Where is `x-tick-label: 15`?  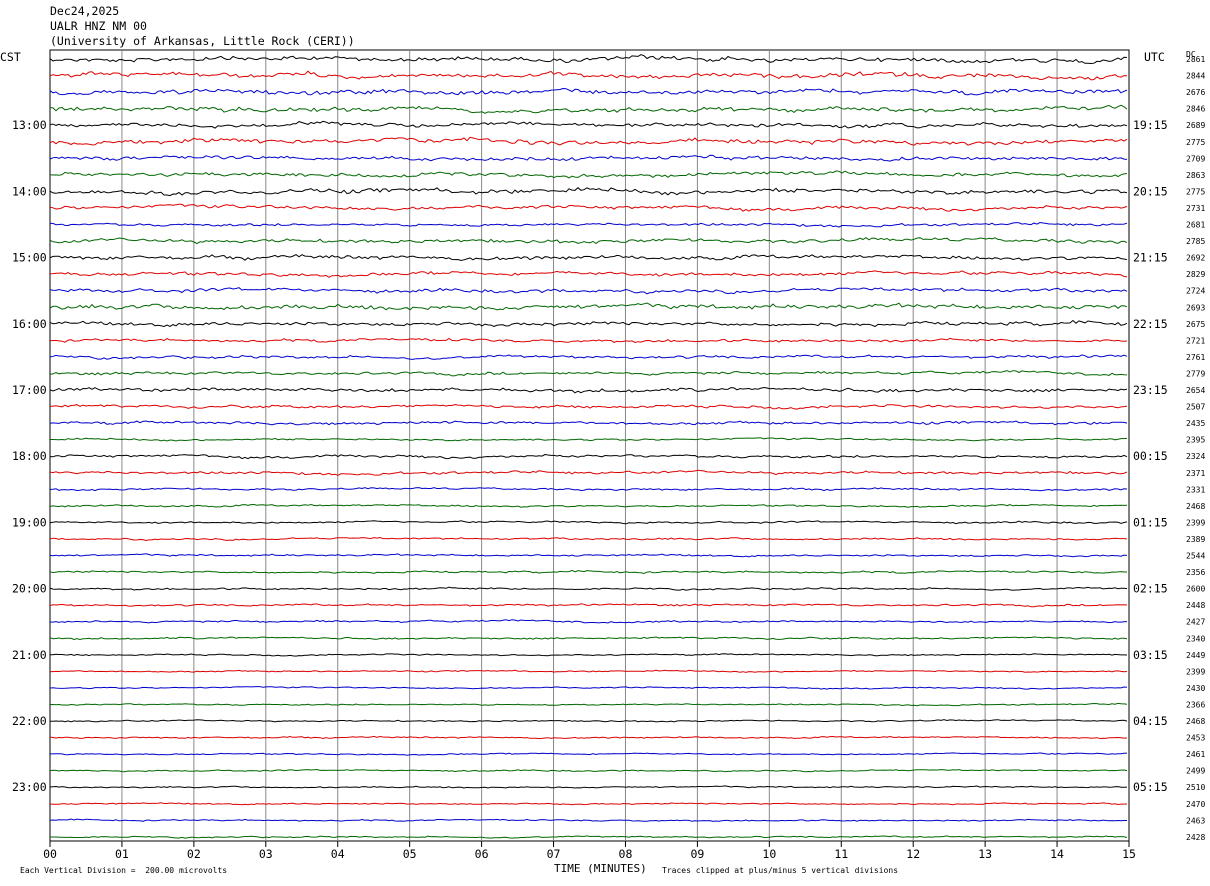
x-tick-label: 15 is located at coordinates (1129, 854).